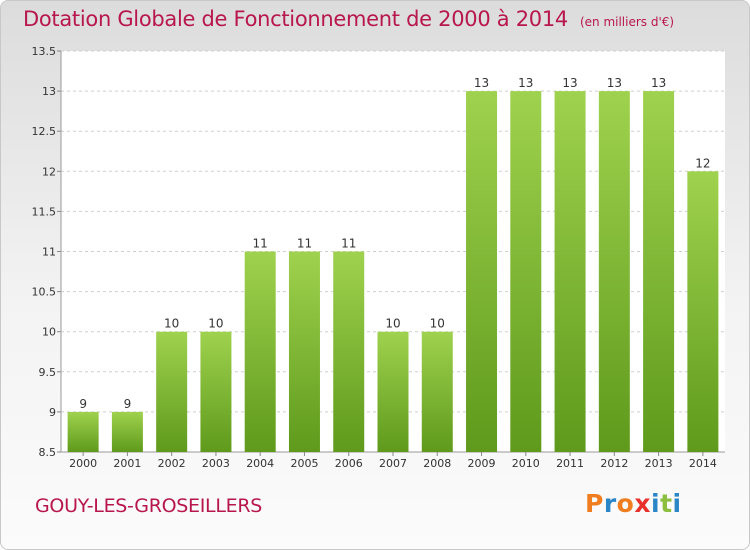 The width and height of the screenshot is (750, 550). What do you see at coordinates (570, 463) in the screenshot?
I see `x-tick-label: 2011` at bounding box center [570, 463].